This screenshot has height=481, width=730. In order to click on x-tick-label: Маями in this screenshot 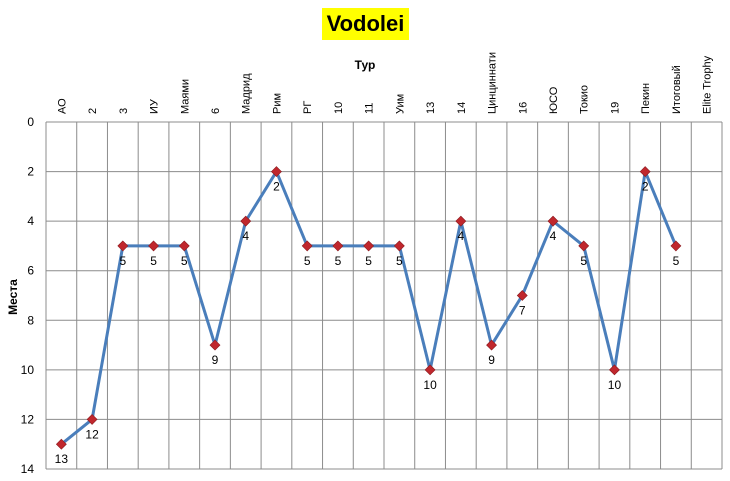, I will do `click(185, 96)`.